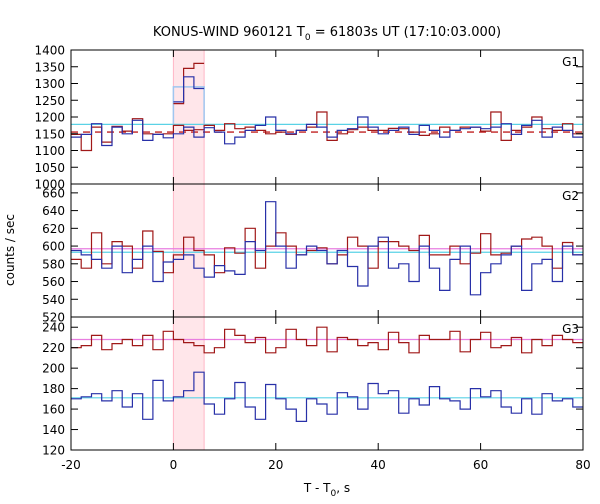 This screenshot has height=504, width=600. What do you see at coordinates (582, 465) in the screenshot?
I see `x-tick-label-5: 80` at bounding box center [582, 465].